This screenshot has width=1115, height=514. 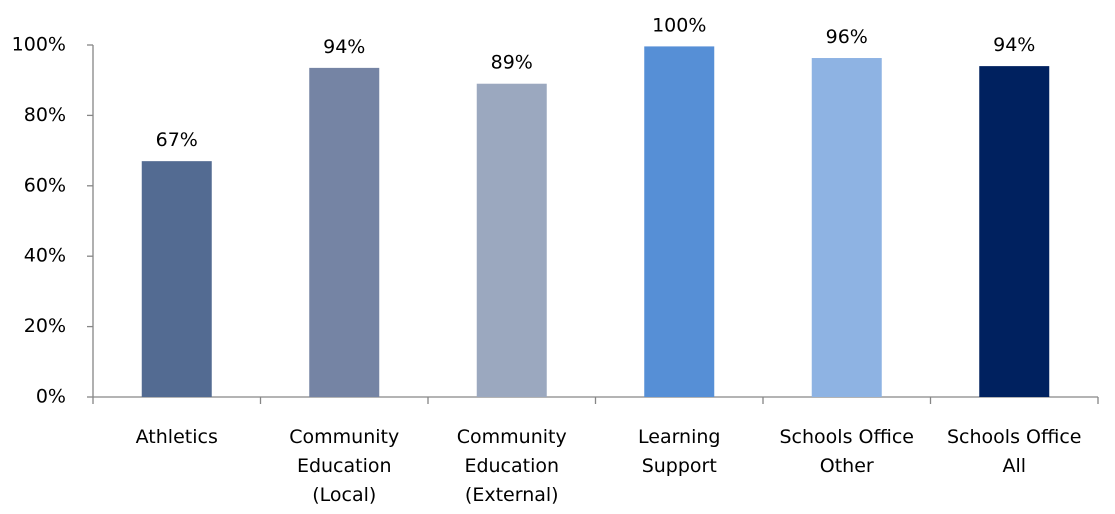 I want to click on y-tick-label: 20%, so click(x=45, y=326).